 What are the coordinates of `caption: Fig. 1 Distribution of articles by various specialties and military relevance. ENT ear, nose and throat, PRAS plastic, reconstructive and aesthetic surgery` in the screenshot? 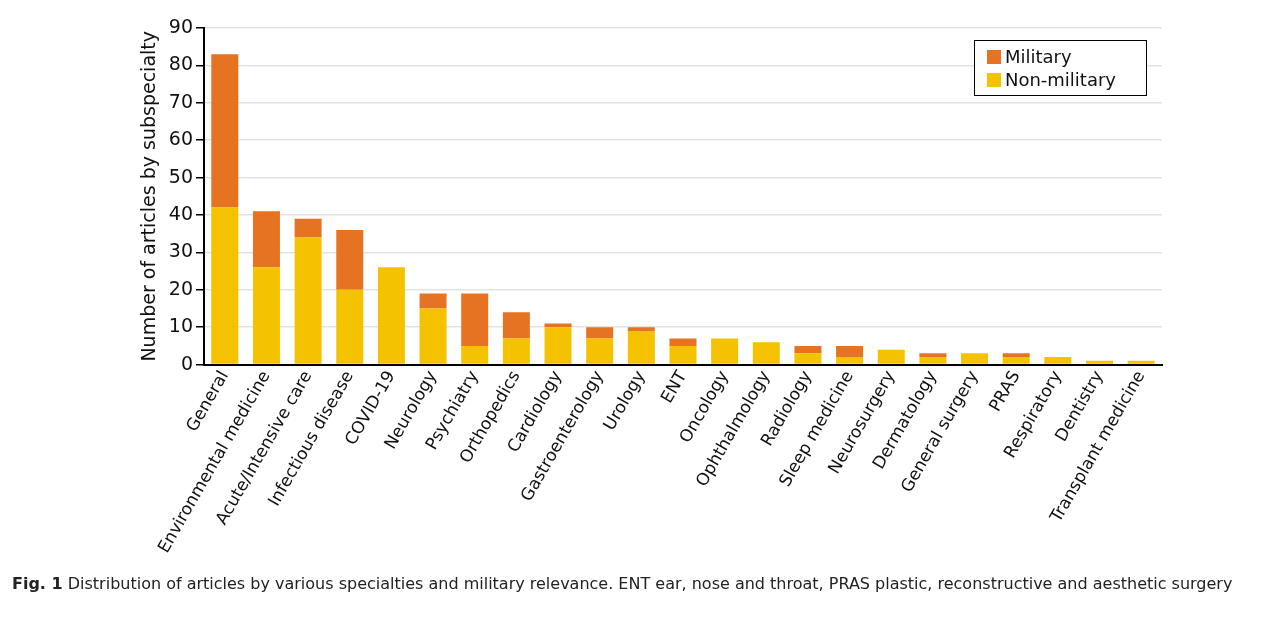 It's located at (623, 584).